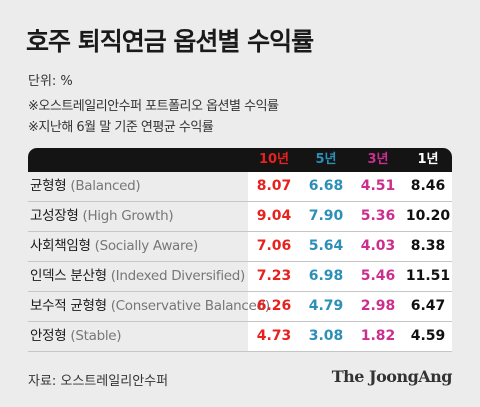 The height and width of the screenshot is (407, 480). I want to click on row-label-ko: 사회책임형, so click(60, 246).